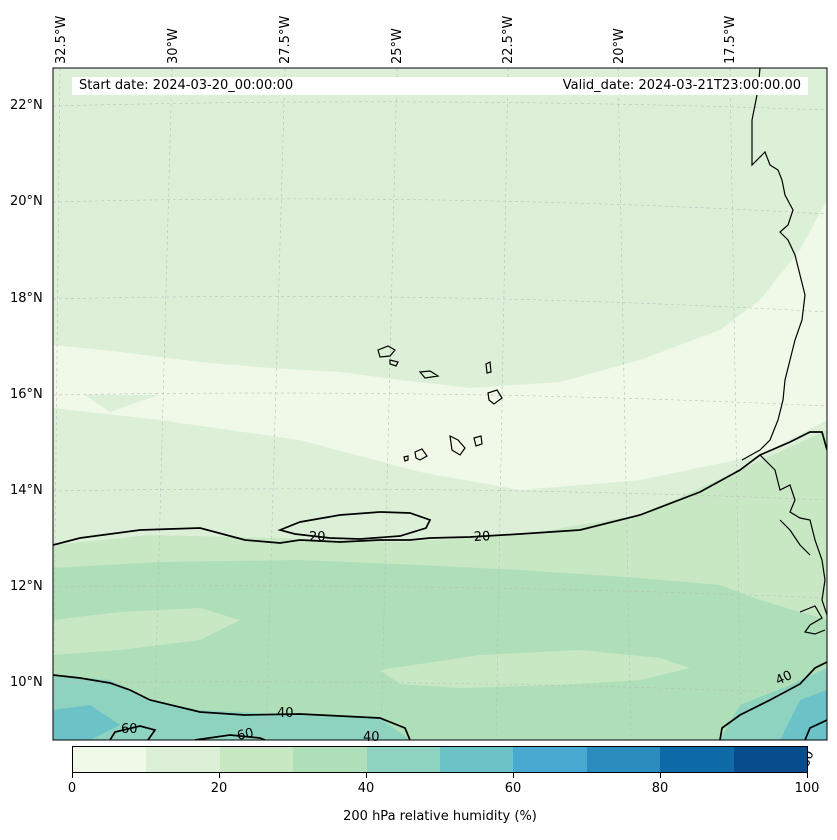  Describe the element at coordinates (681, 85) in the screenshot. I see `valid-date: Valid_date: 2024-03-21T23:00:00.00` at that location.